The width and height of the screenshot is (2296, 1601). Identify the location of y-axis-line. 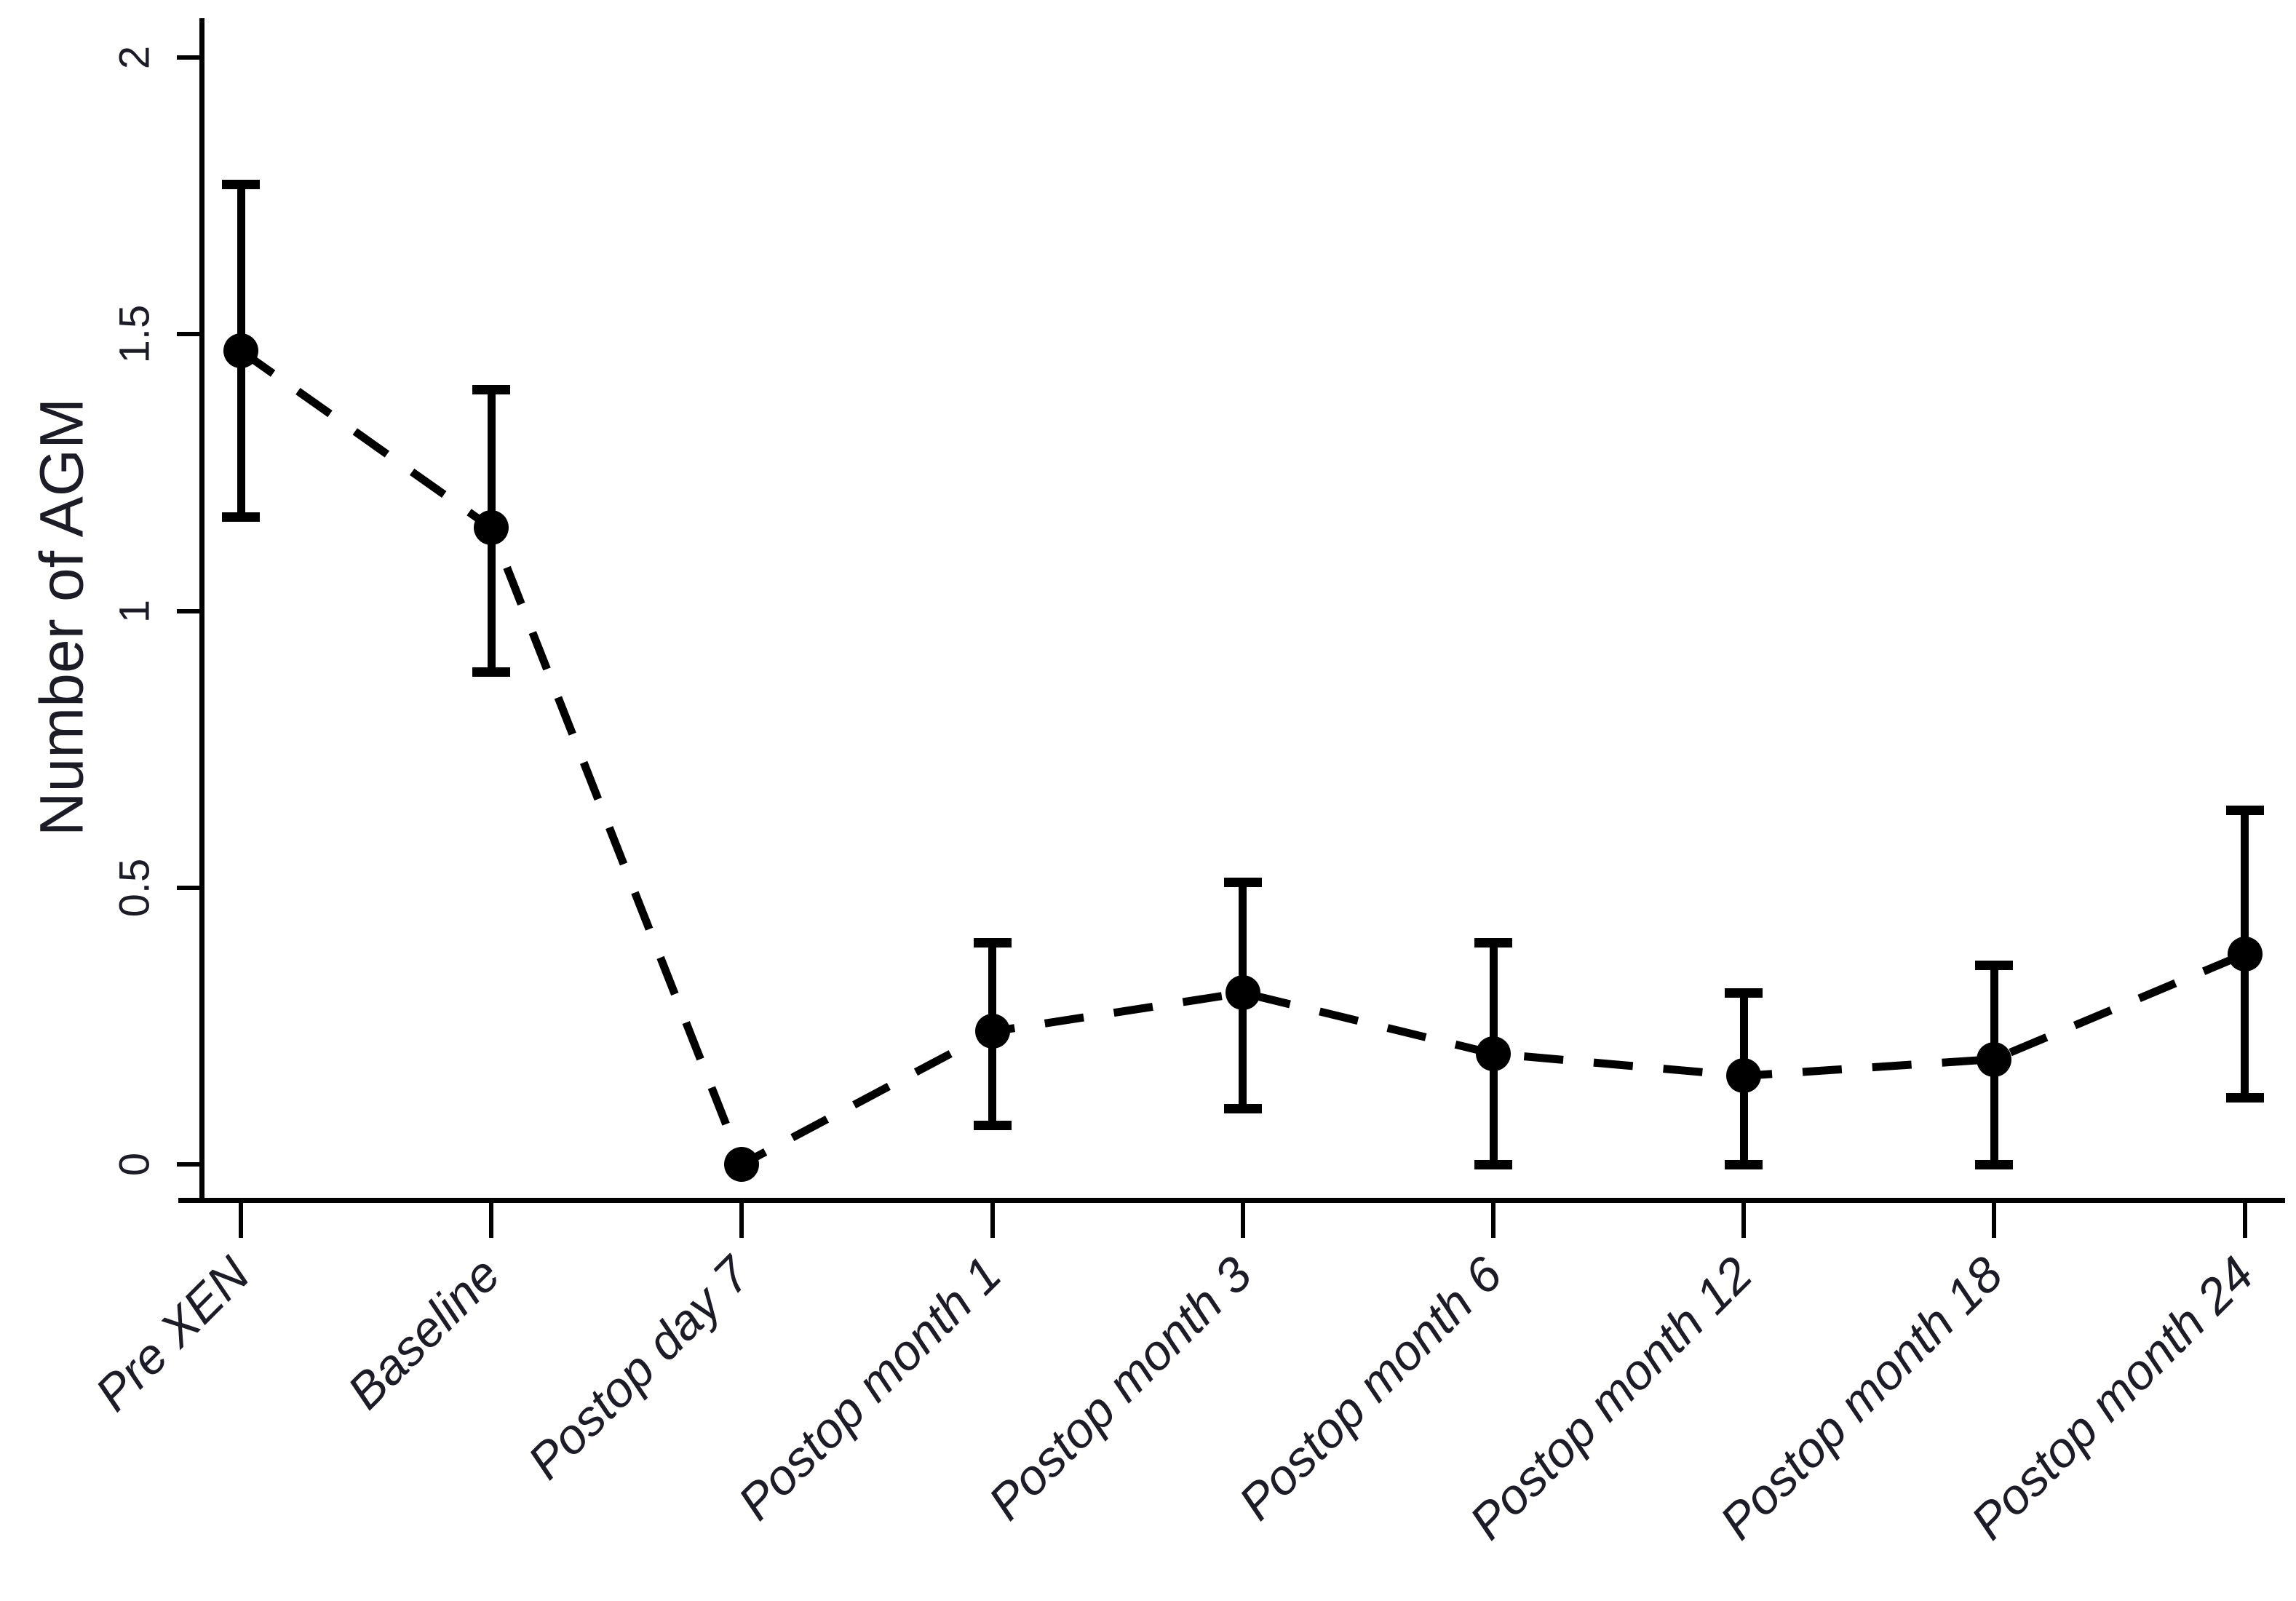
(201, 610).